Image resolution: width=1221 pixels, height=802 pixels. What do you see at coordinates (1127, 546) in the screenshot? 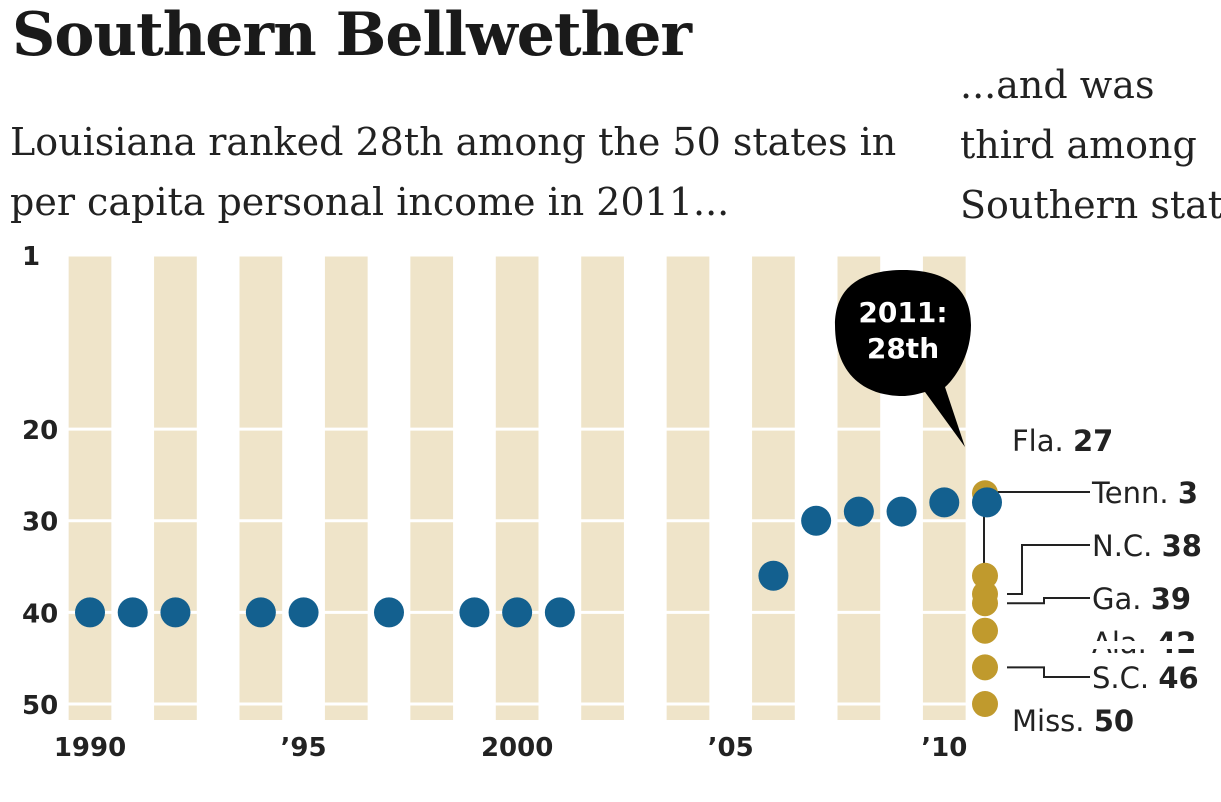
I see `state-name: N.C.` at bounding box center [1127, 546].